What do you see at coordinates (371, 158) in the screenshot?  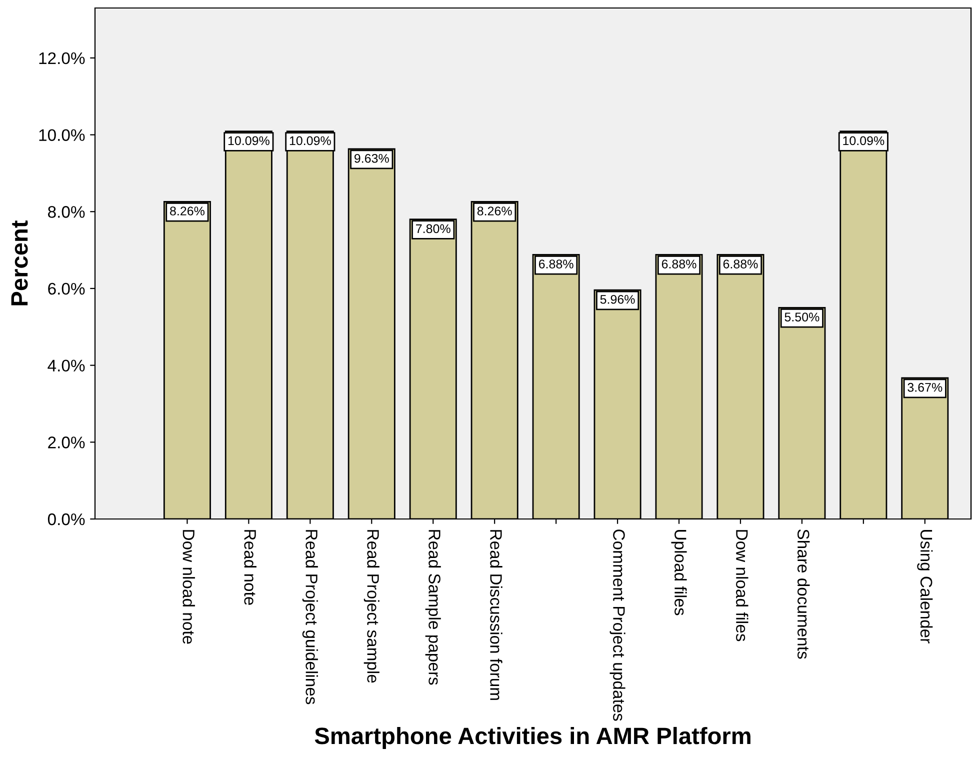 I see `data-label: 9.63%` at bounding box center [371, 158].